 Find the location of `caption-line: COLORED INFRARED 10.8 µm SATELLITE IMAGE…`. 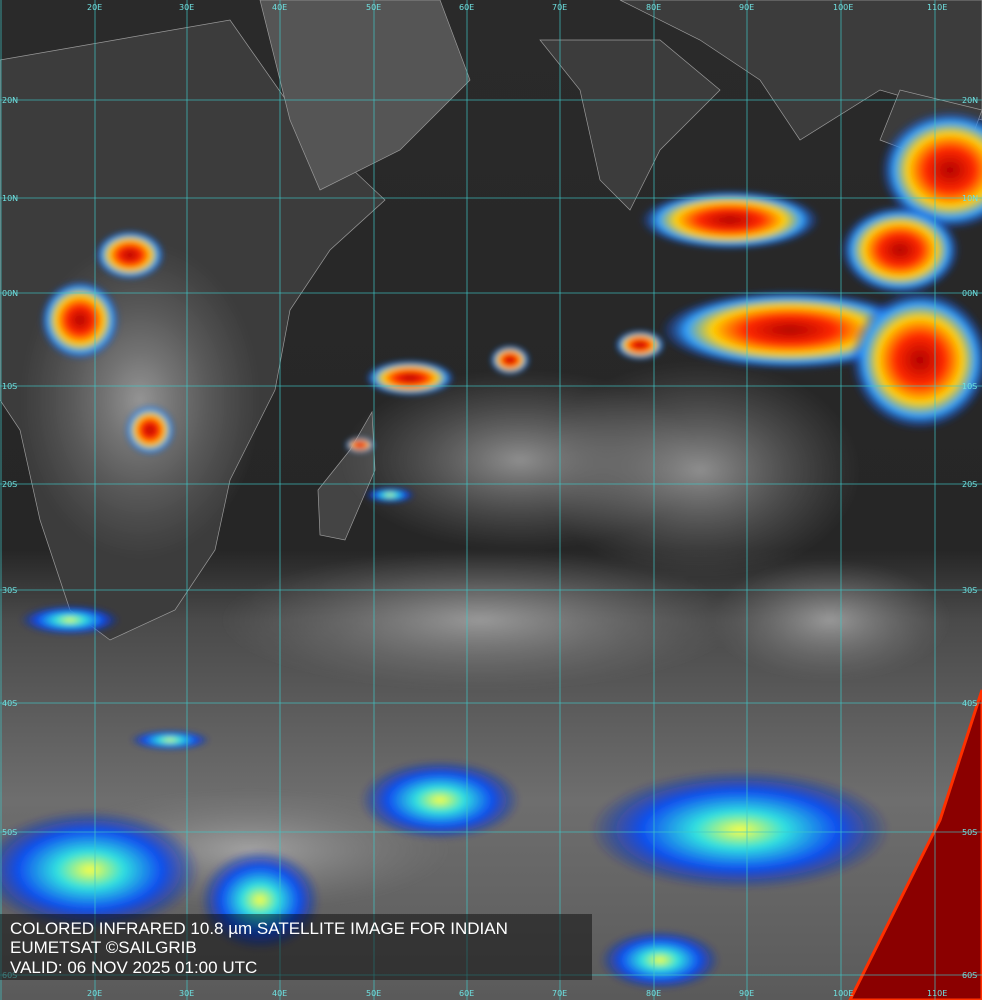

caption-line: COLORED INFRARED 10.8 µm SATELLITE IMAGE… is located at coordinates (259, 928).